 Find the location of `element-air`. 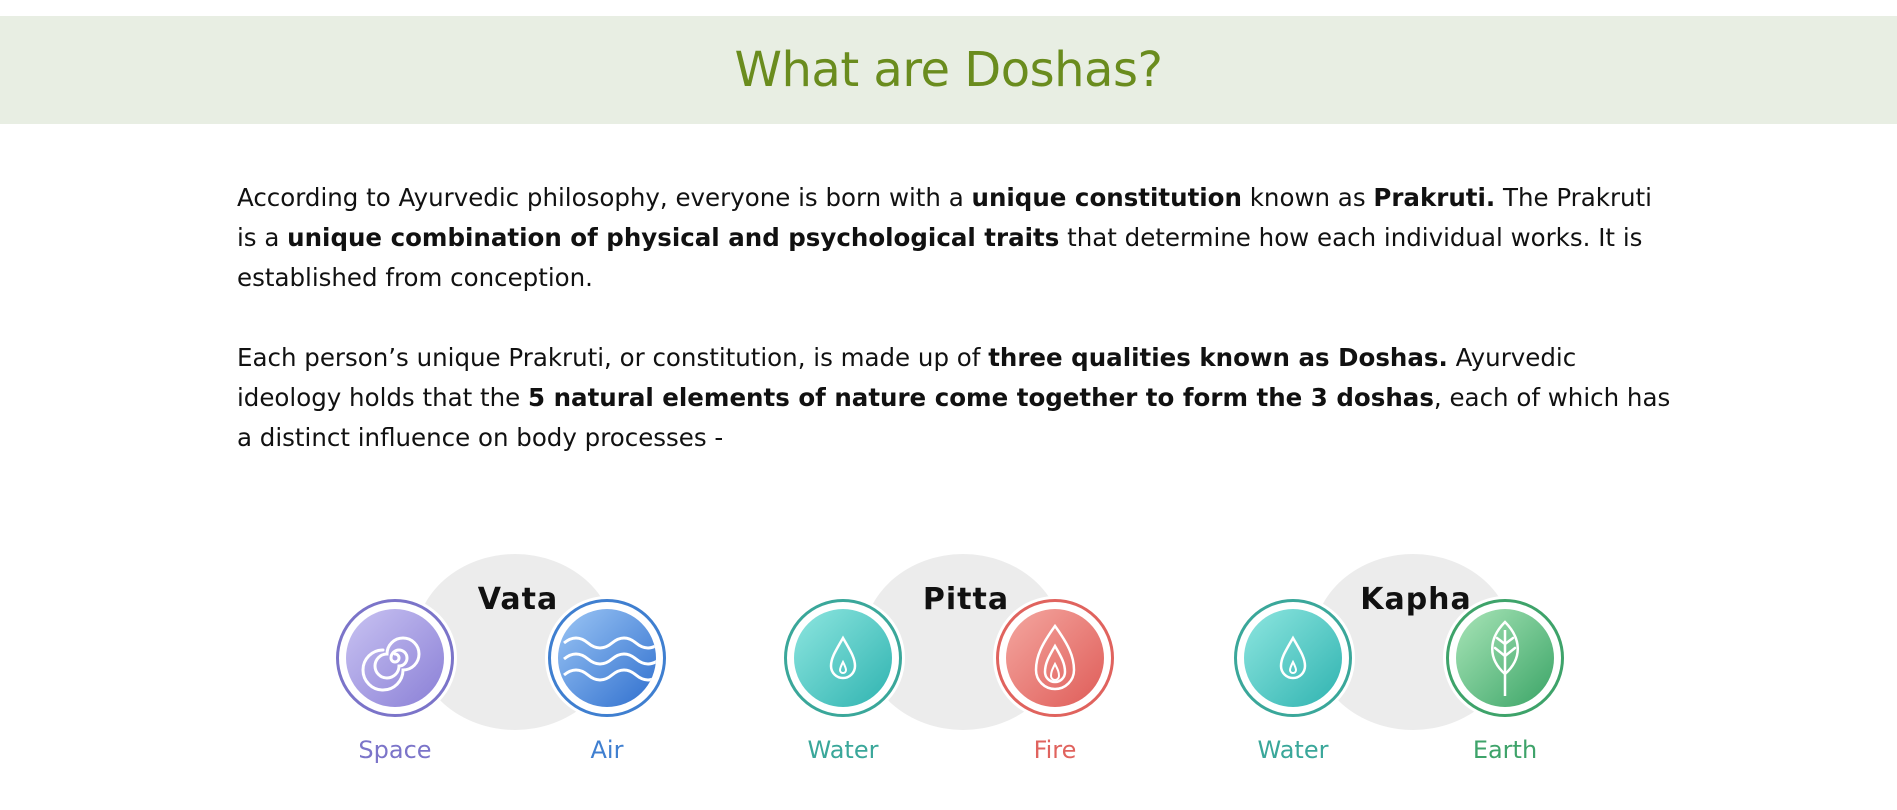

element-air is located at coordinates (607, 658).